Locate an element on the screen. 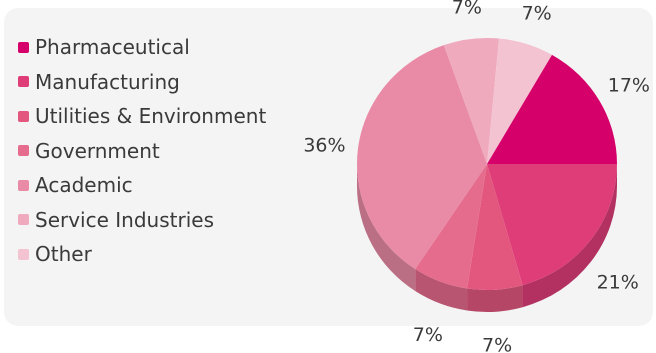  pie-slice-service-industries is located at coordinates (471, 101).